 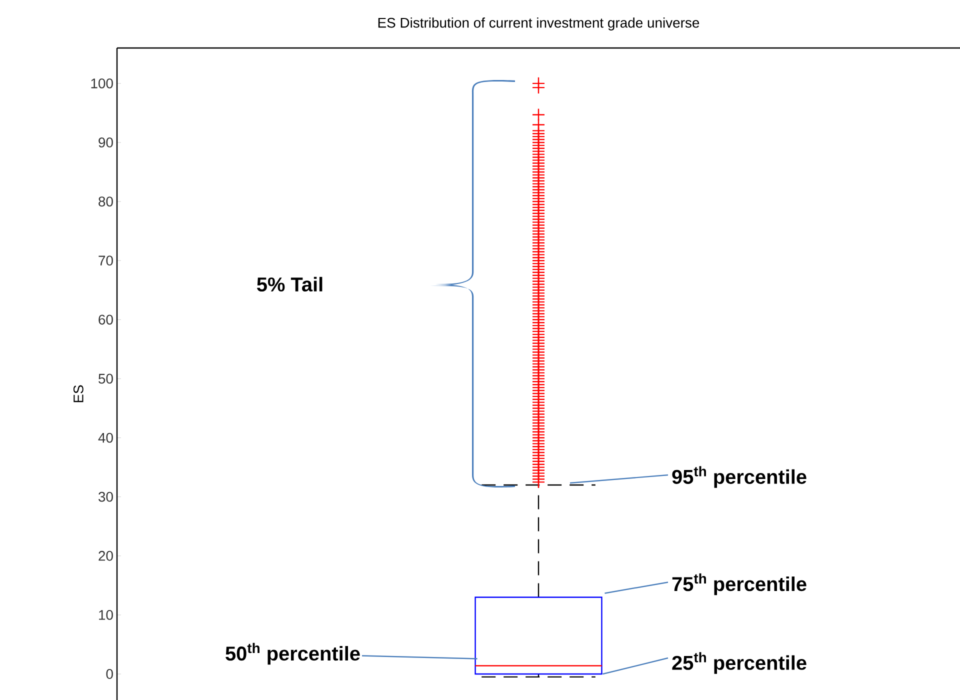 What do you see at coordinates (105, 379) in the screenshot?
I see `y-tick-label: 50` at bounding box center [105, 379].